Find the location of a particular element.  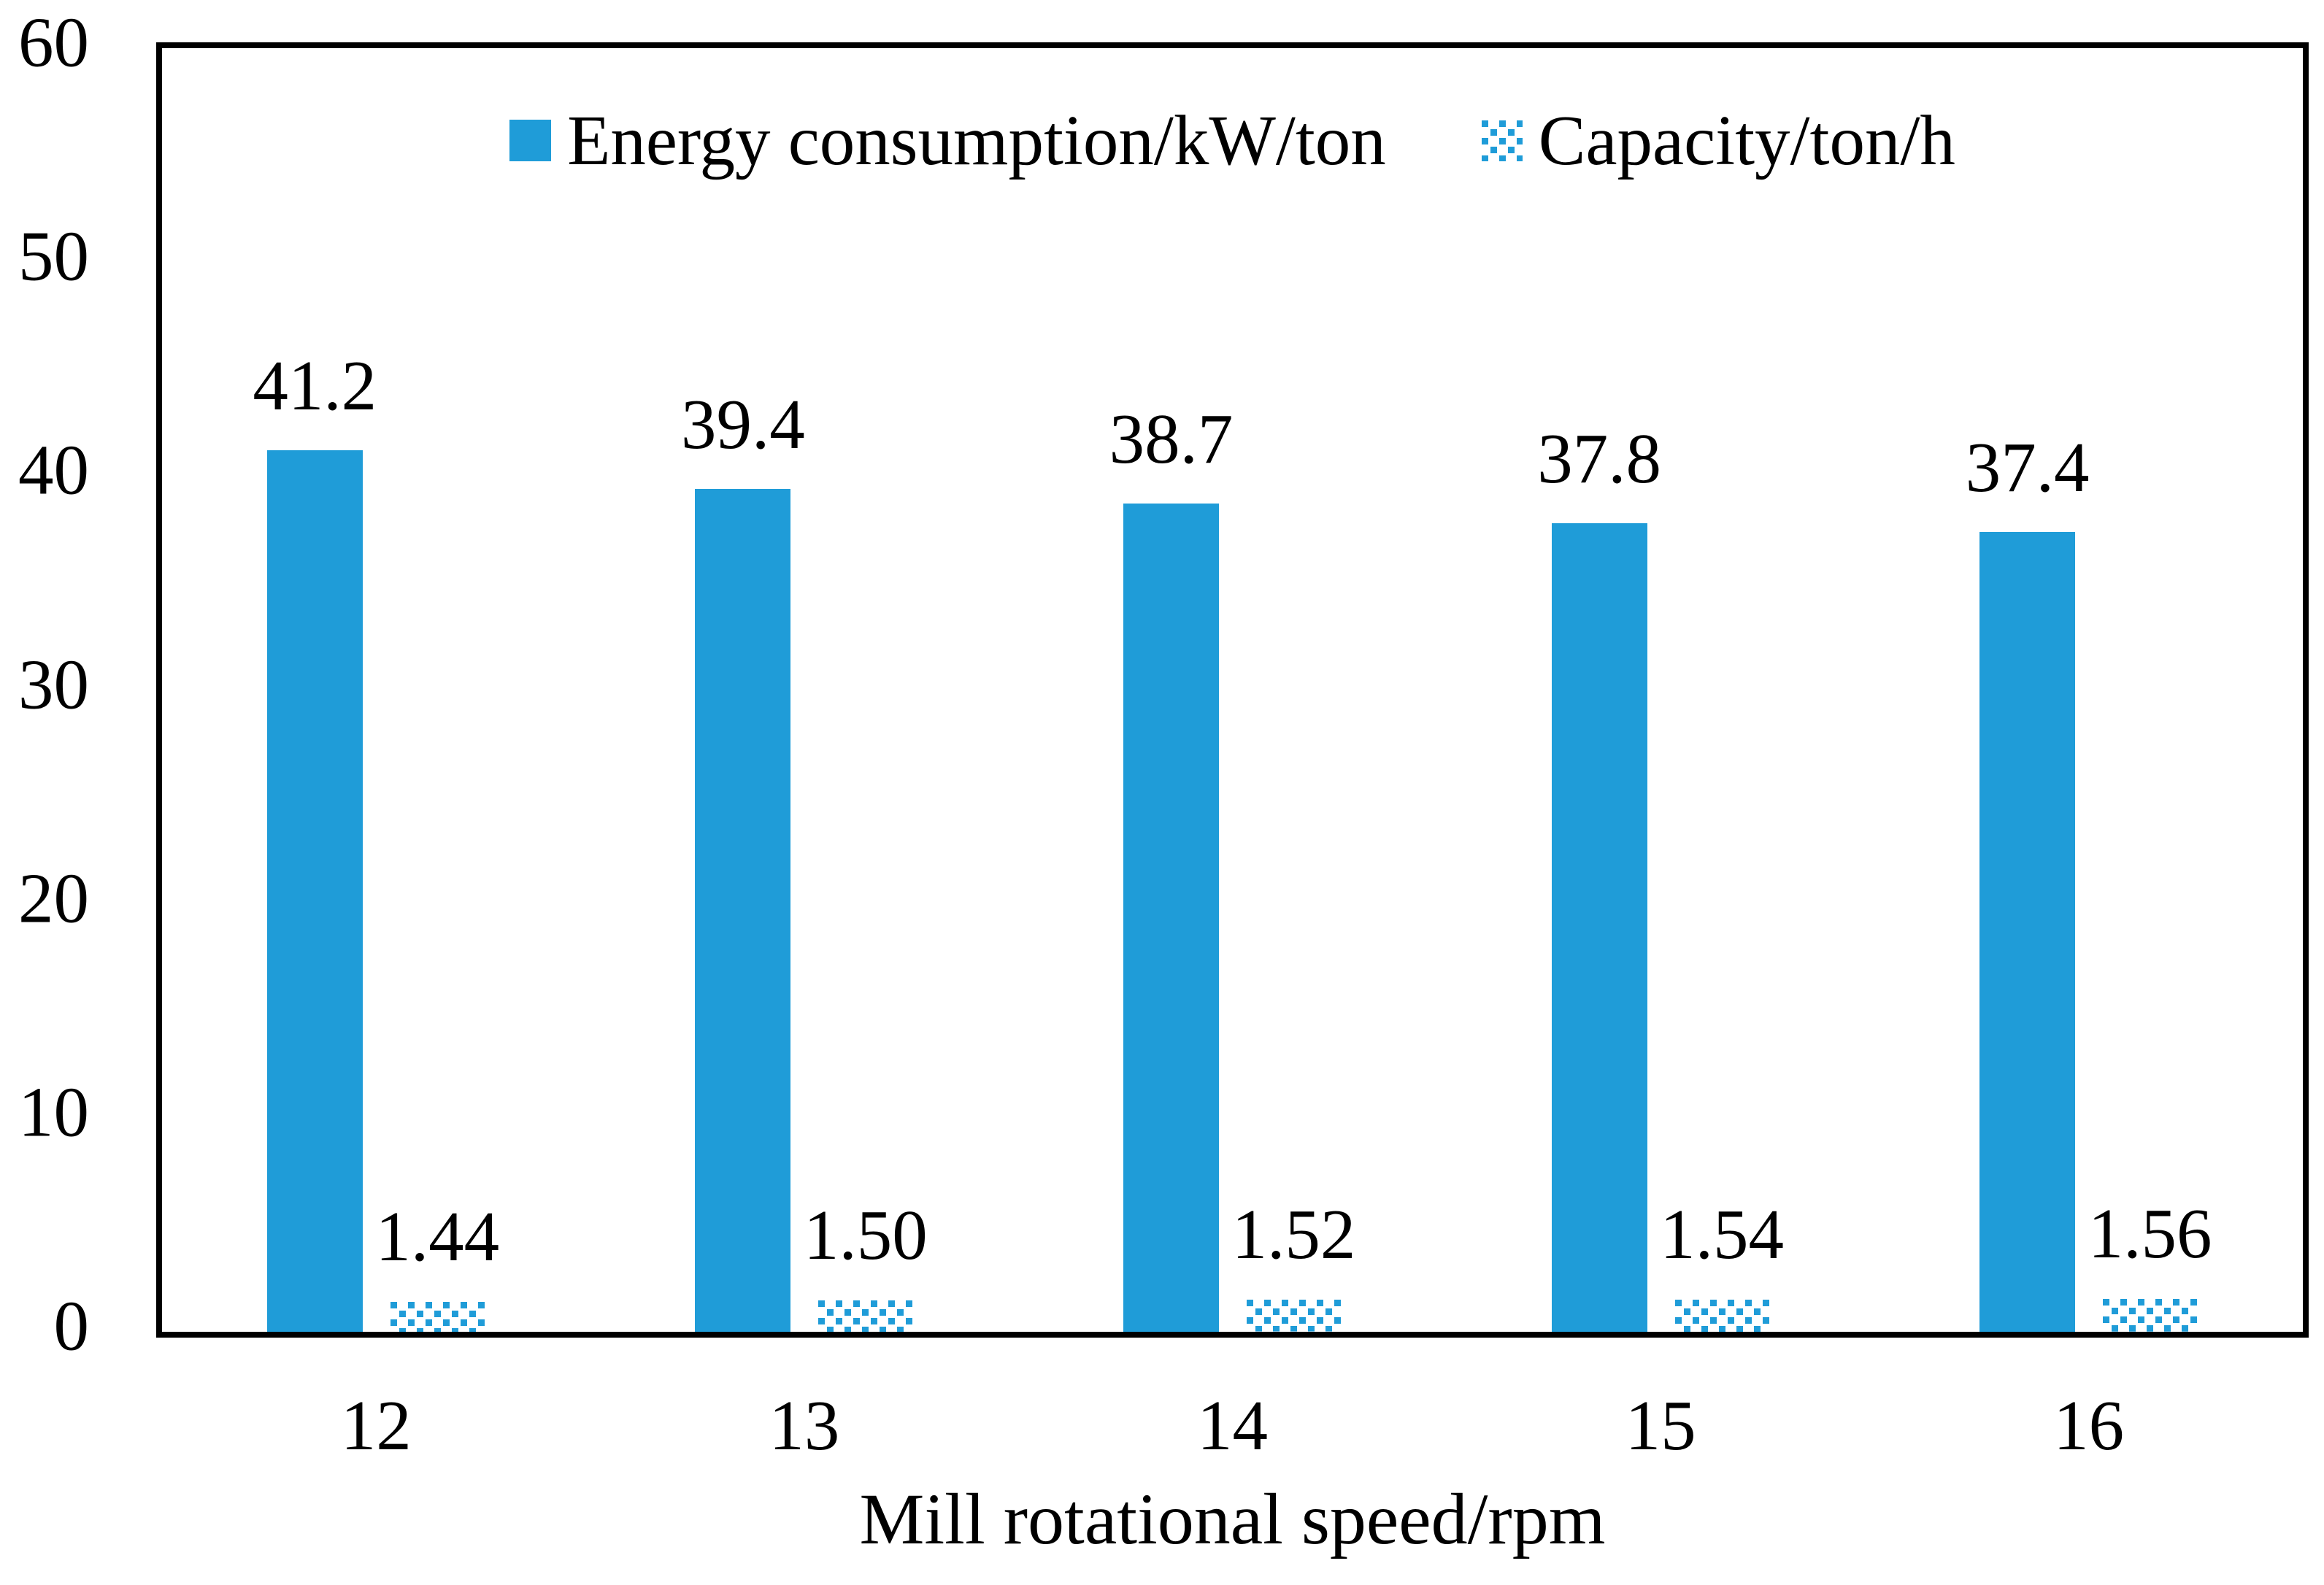

x-tick-label: 12 is located at coordinates (376, 1426).